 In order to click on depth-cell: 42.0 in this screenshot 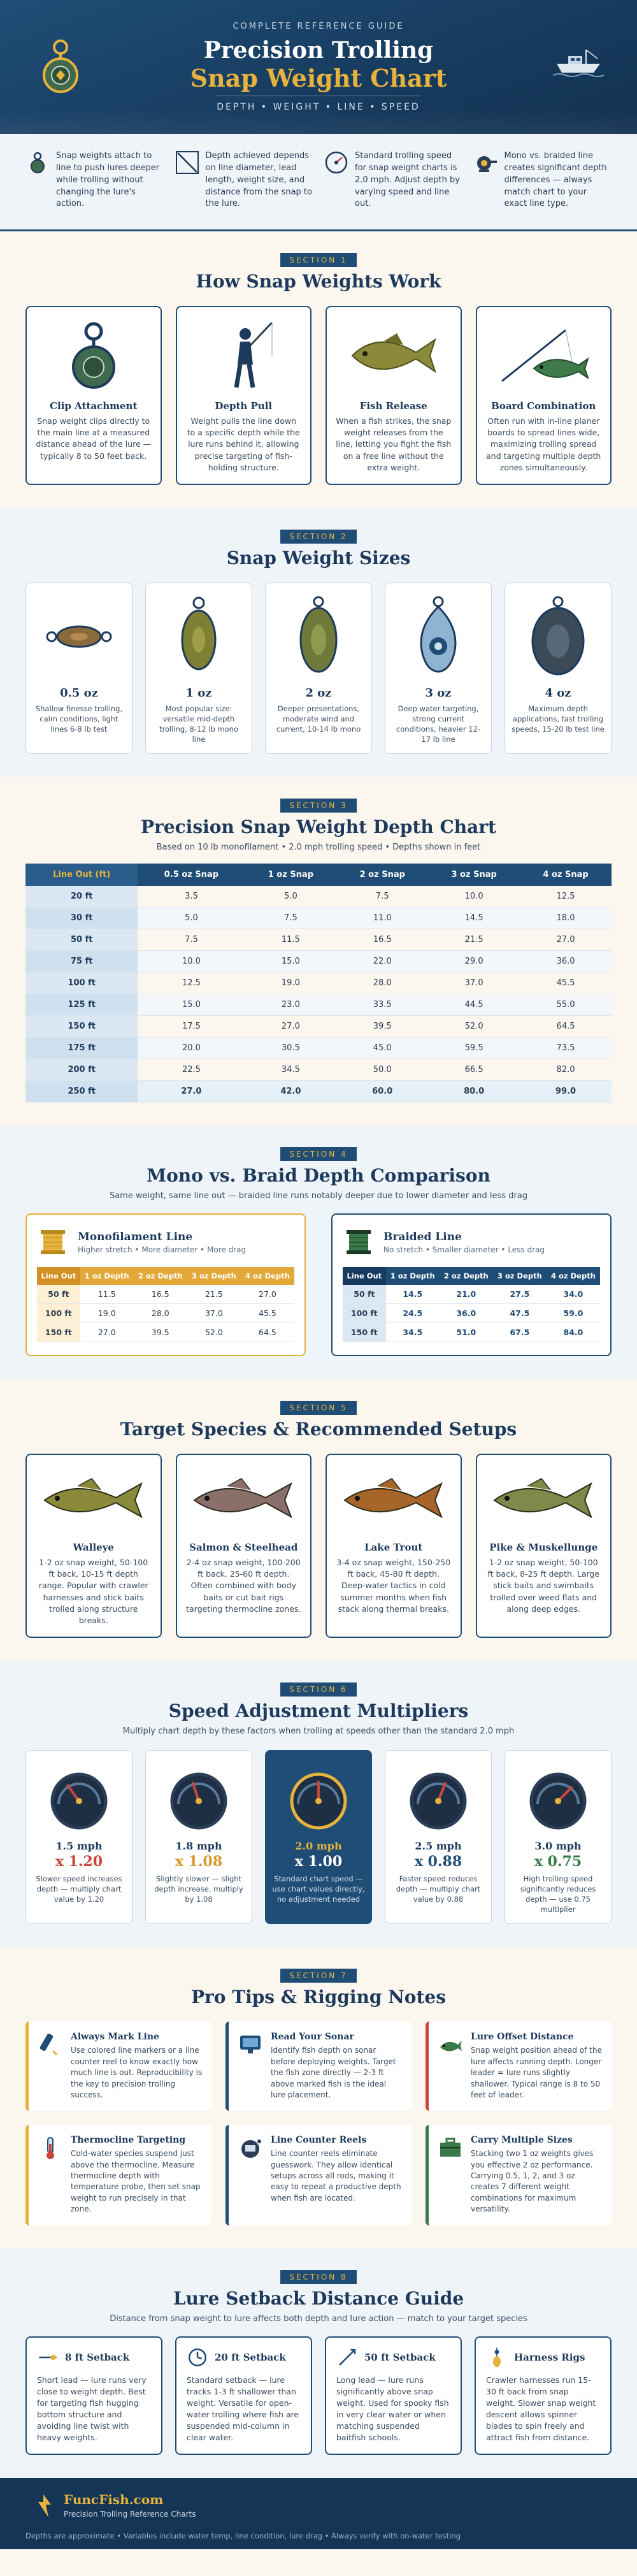, I will do `click(291, 1091)`.